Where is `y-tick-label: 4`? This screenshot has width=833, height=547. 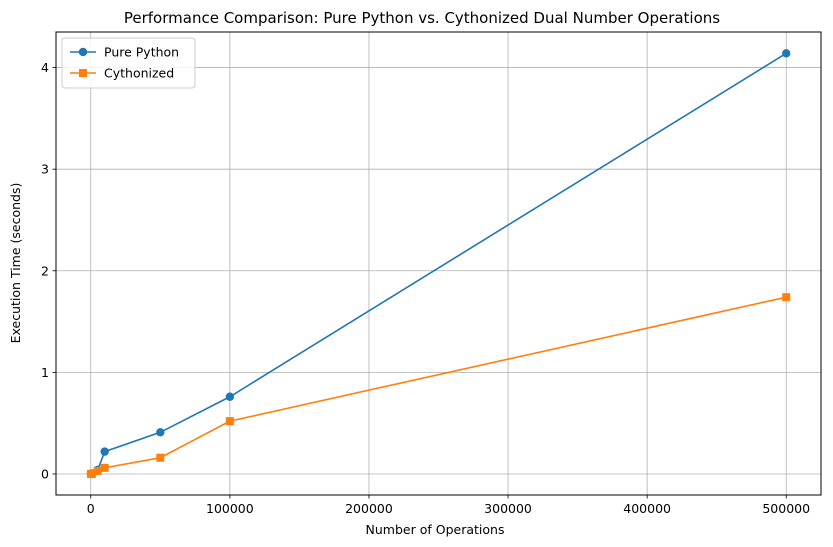
y-tick-label: 4 is located at coordinates (45, 67).